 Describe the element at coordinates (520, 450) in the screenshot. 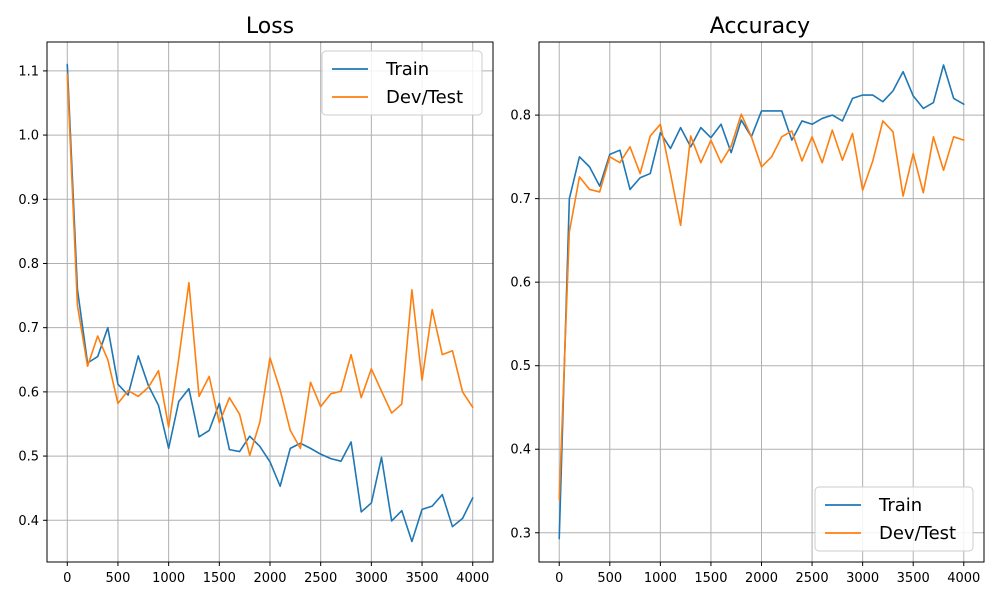

I see `accuracy-ytick-label: 0.4` at that location.